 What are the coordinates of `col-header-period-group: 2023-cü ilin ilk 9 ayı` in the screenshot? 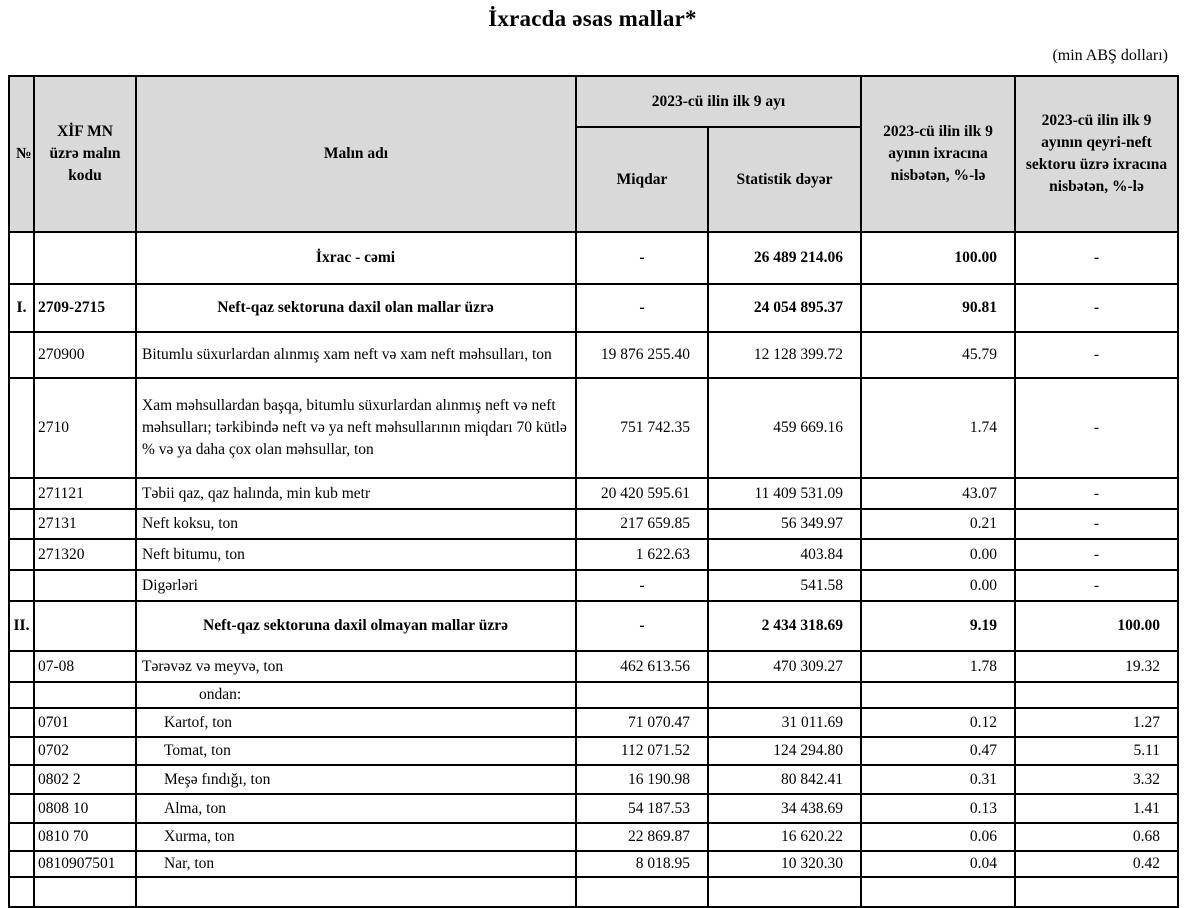 It's located at (718, 101).